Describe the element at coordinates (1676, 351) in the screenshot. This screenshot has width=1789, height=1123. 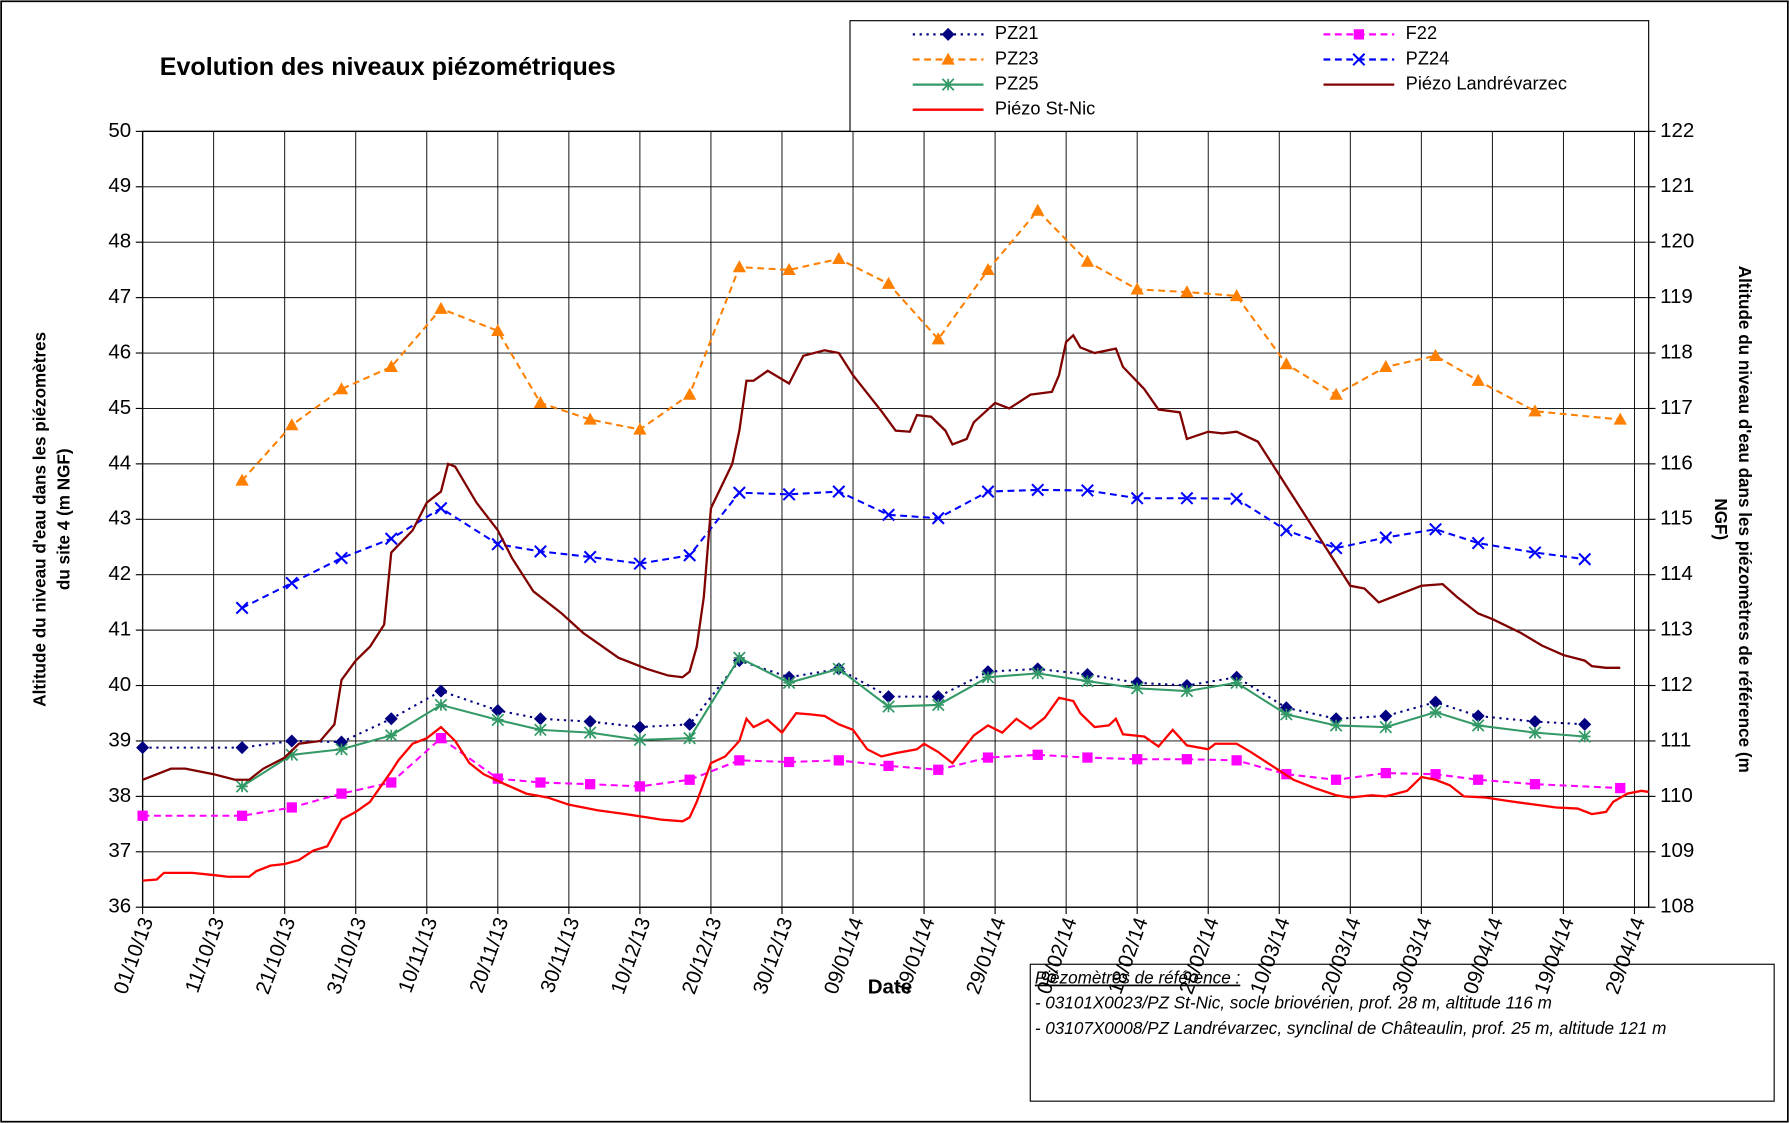
I see `y2-tick-label: 118` at that location.